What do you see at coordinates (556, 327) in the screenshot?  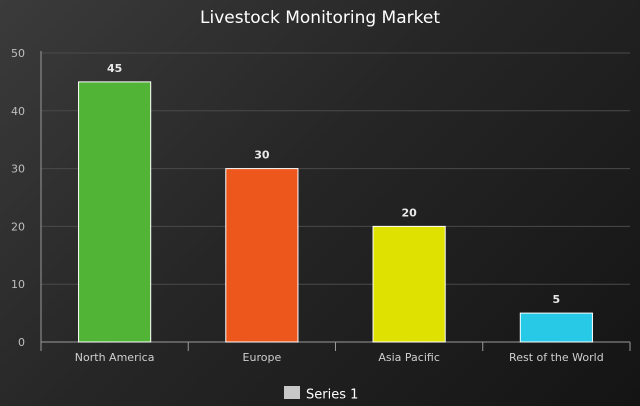 I see `bar-rest-of-the-world` at bounding box center [556, 327].